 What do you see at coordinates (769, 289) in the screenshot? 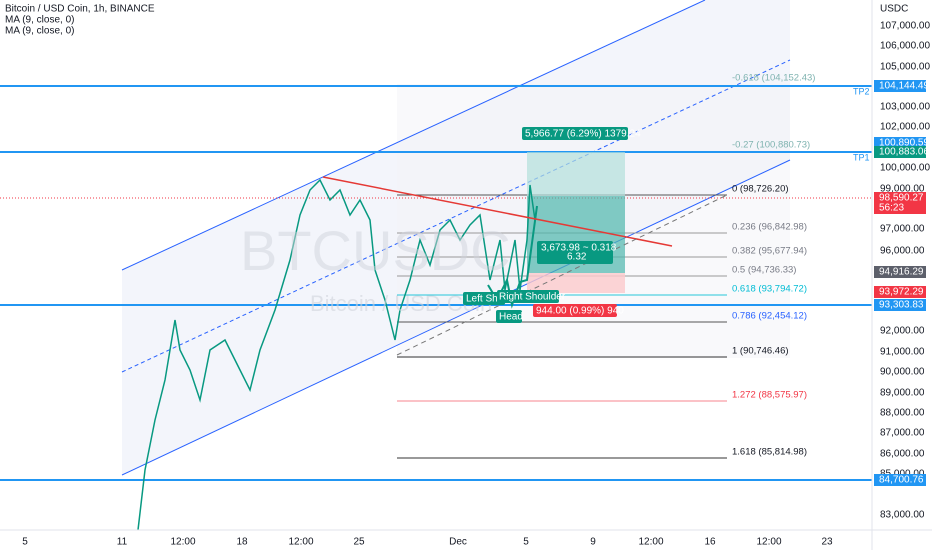
I see `fib-label: 0.618 (93,794.72)` at bounding box center [769, 289].